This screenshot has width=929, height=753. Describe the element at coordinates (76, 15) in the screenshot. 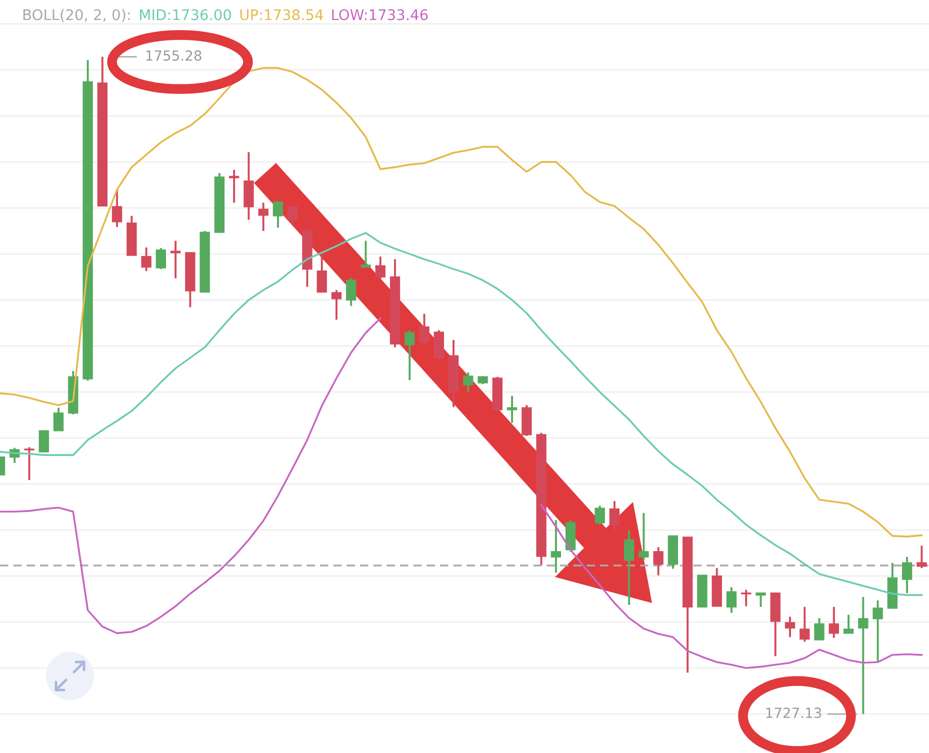

I see `chart-title: BOLL(20, 2, 0):` at that location.